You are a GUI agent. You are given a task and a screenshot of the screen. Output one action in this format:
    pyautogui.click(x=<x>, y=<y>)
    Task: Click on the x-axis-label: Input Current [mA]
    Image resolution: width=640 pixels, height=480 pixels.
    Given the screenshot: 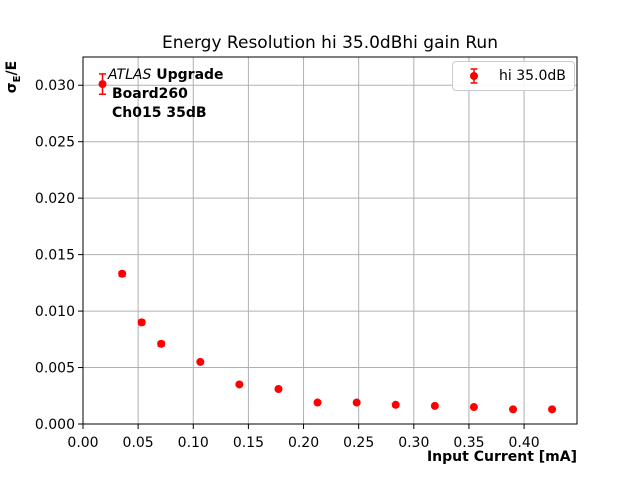 What is the action you would take?
    pyautogui.click(x=501, y=457)
    